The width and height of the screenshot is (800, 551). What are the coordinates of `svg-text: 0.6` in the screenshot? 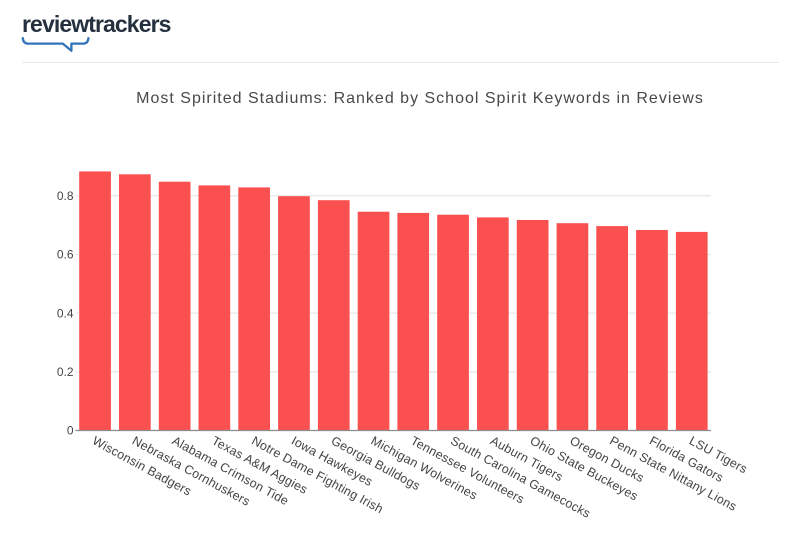 It's located at (65, 255).